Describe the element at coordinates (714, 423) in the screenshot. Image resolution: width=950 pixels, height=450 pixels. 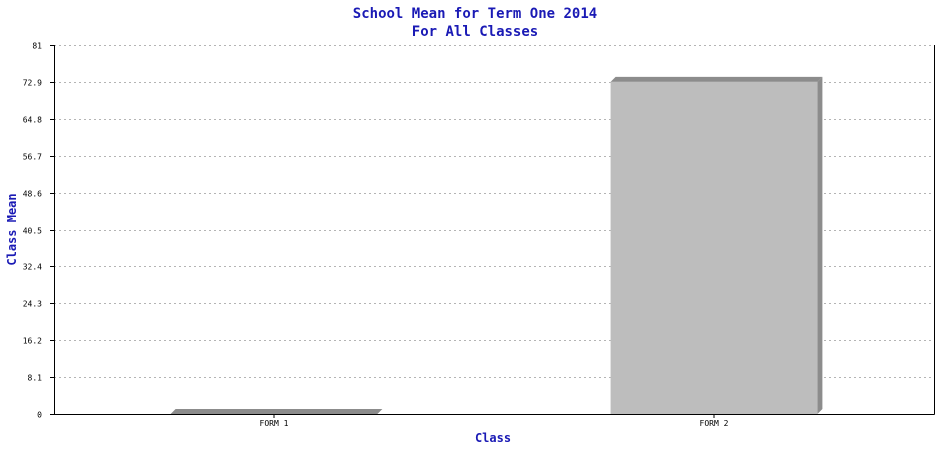
I see `x-tick-label: FORM 2` at that location.